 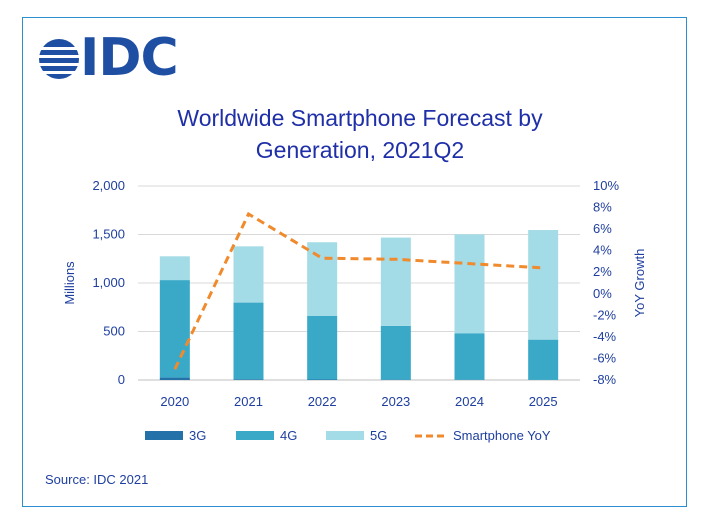 I want to click on idc-logo-text: IDC, so click(x=129, y=58).